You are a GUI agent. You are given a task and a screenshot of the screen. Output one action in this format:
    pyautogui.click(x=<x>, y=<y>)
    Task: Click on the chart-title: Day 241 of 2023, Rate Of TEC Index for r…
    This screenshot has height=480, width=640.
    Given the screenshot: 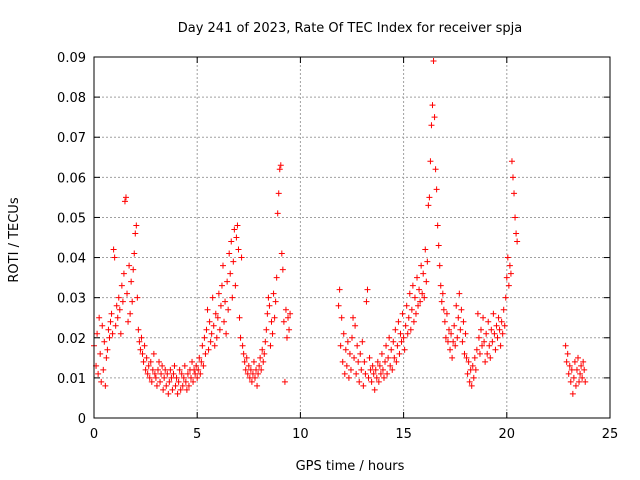 What is the action you would take?
    pyautogui.click(x=350, y=28)
    